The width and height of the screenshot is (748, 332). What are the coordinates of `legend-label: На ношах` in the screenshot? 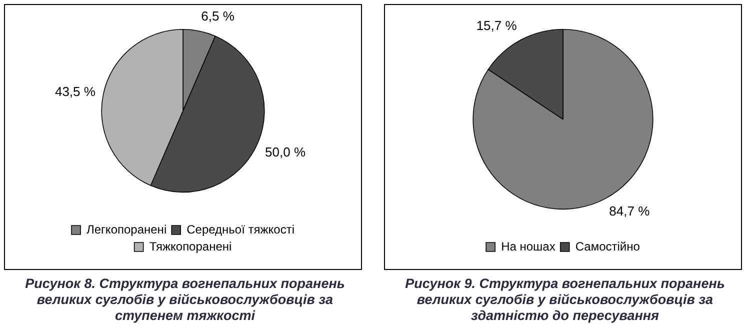 It's located at (528, 246).